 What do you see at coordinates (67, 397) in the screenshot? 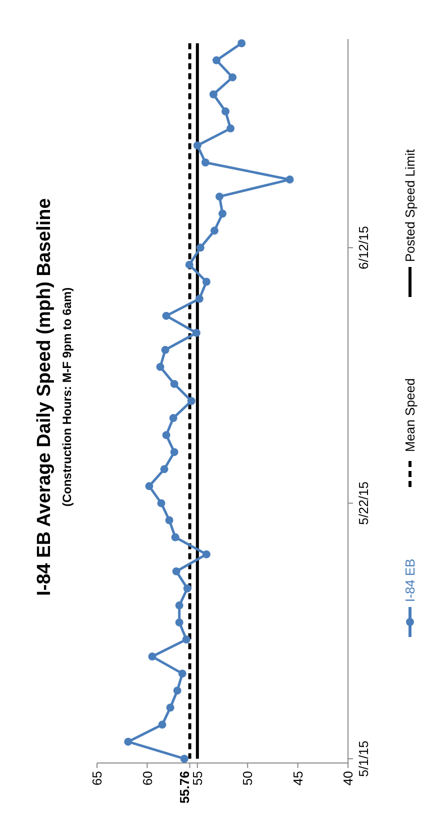
I see `text: (Construction Hours: M-F 9pm to 6am)` at bounding box center [67, 397].